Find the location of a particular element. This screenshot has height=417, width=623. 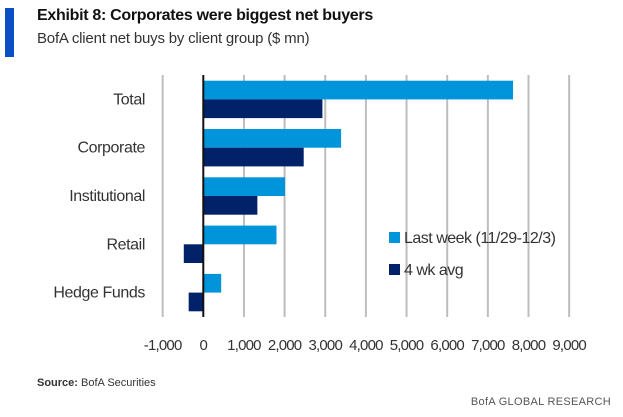

category-label: Institutional is located at coordinates (107, 196).